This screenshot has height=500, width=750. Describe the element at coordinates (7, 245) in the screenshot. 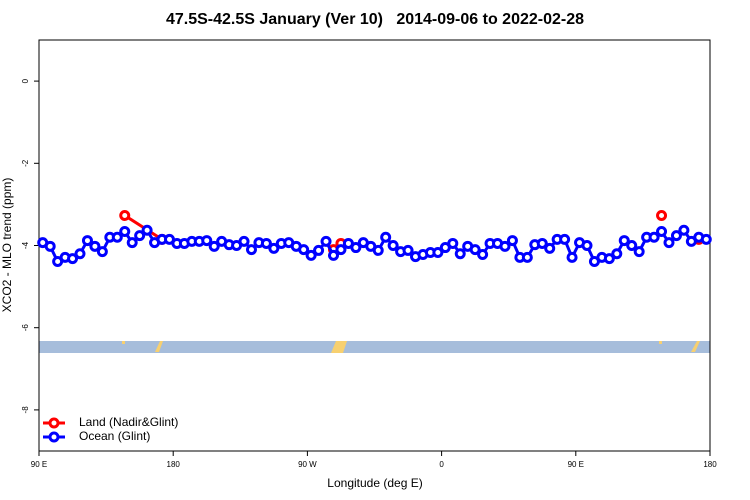

I see `y-axis-label: XCO2 - MLO trend (ppm)` at that location.